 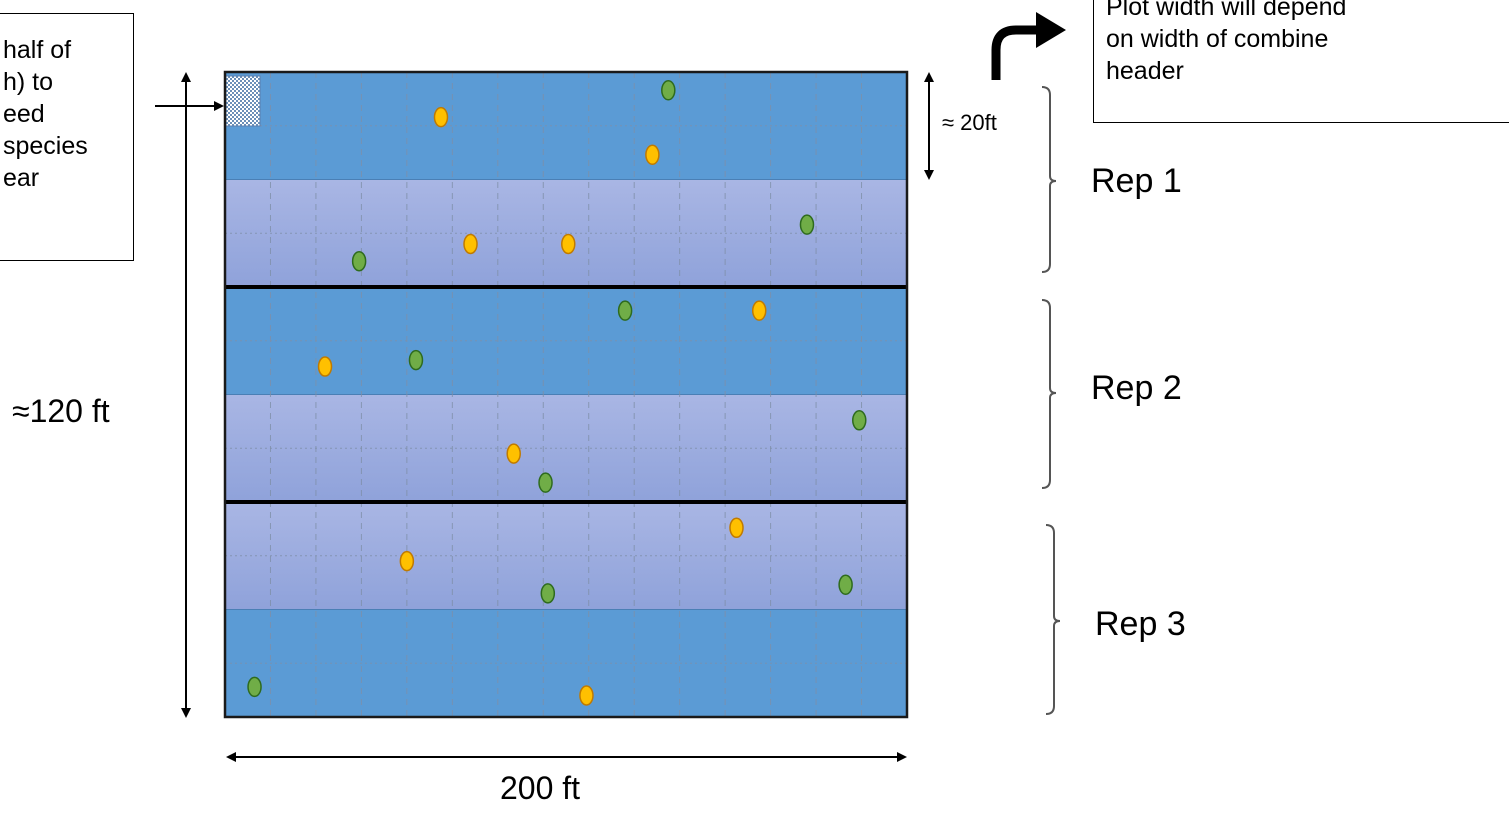 I want to click on sample-plot-highlight, so click(x=243, y=101).